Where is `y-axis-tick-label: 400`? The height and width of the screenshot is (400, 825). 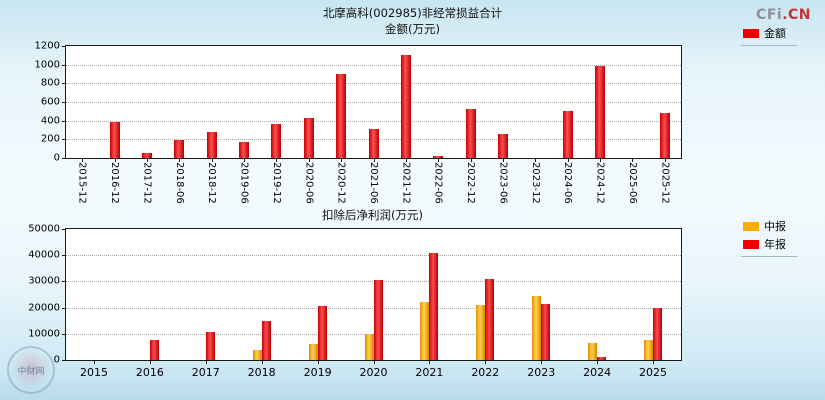
y-axis-tick-label: 400 is located at coordinates (50, 121).